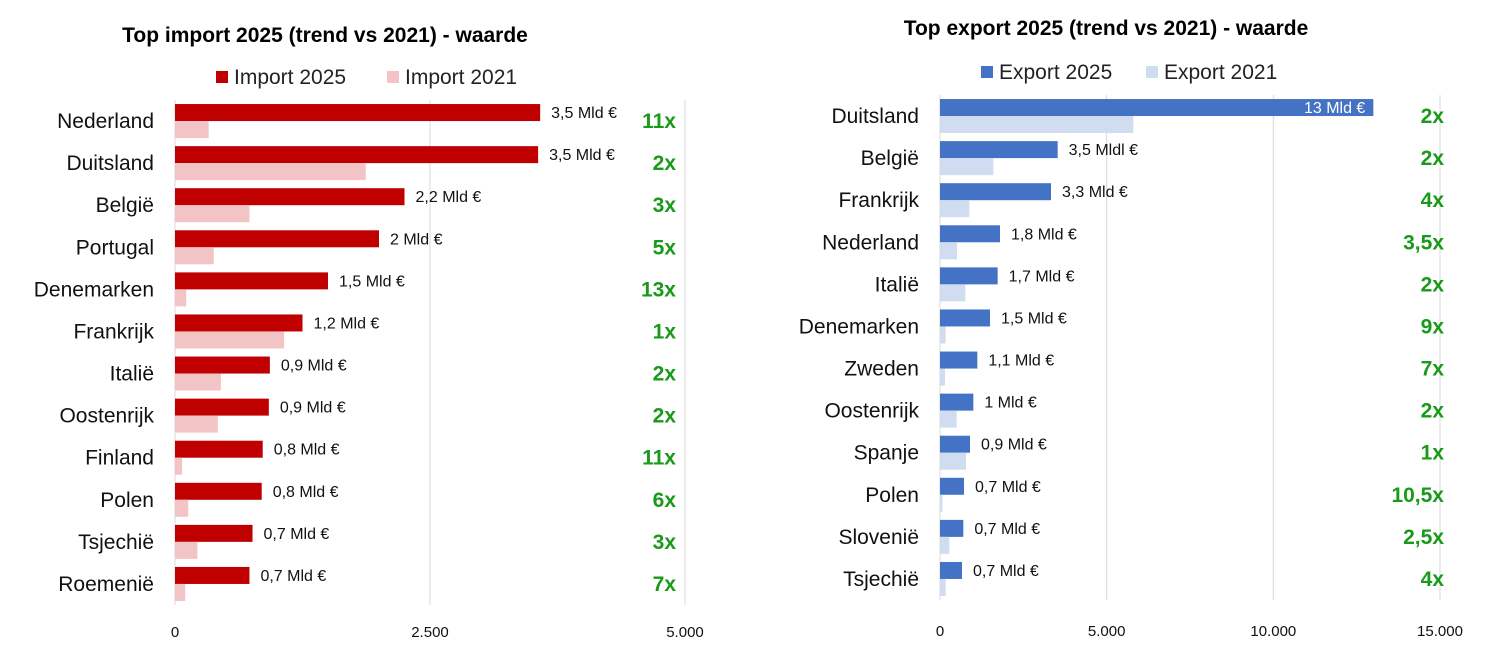 The image size is (1500, 670). I want to click on export-data-label: 1,5 Mld €, so click(1034, 318).